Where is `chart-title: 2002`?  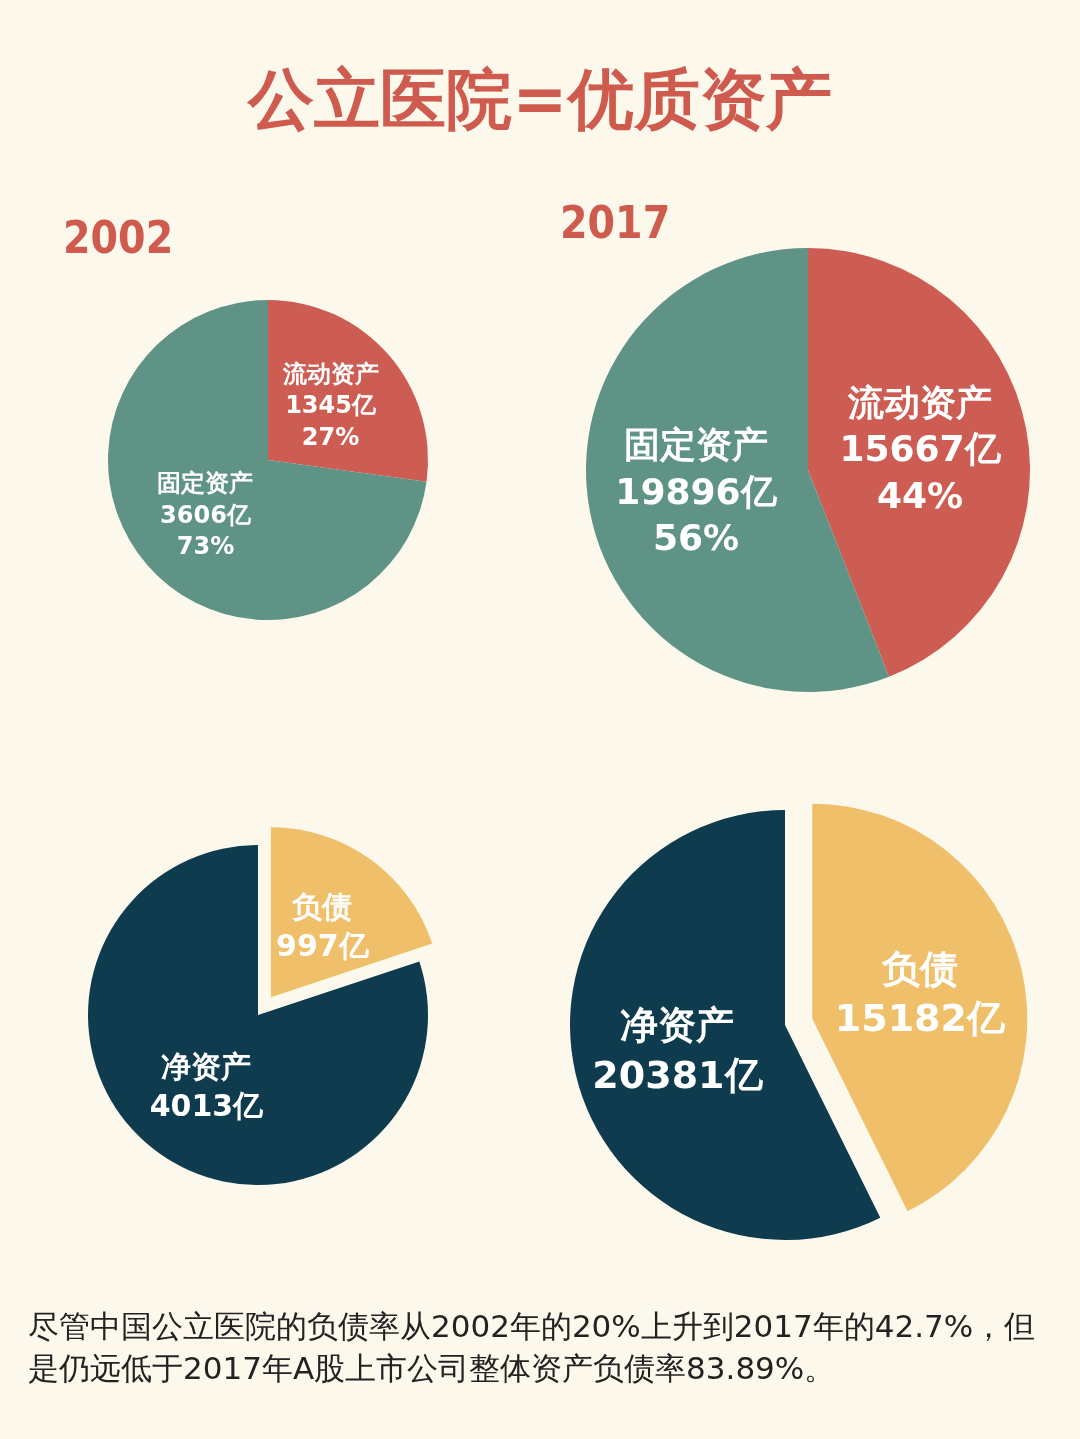
chart-title: 2002 is located at coordinates (118, 237).